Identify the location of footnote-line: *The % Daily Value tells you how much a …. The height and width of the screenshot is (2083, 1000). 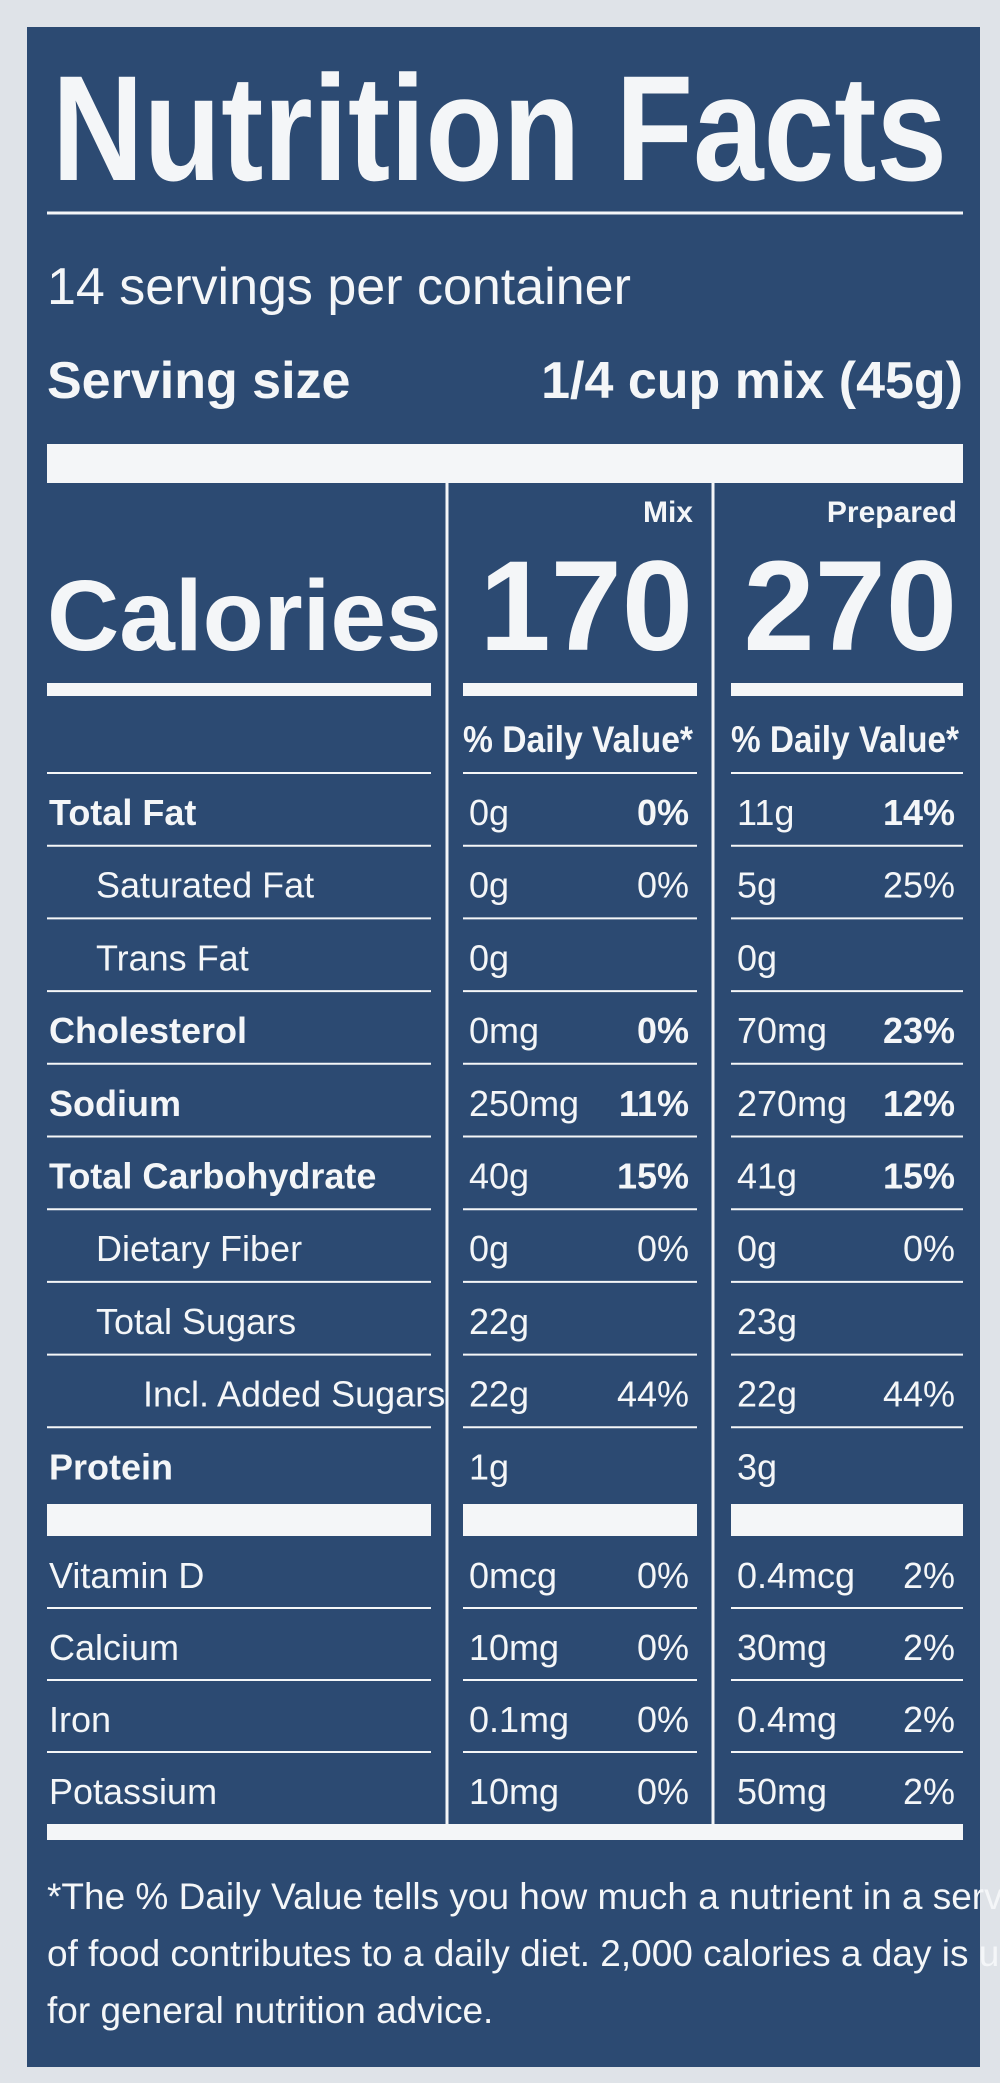
(523, 1896).